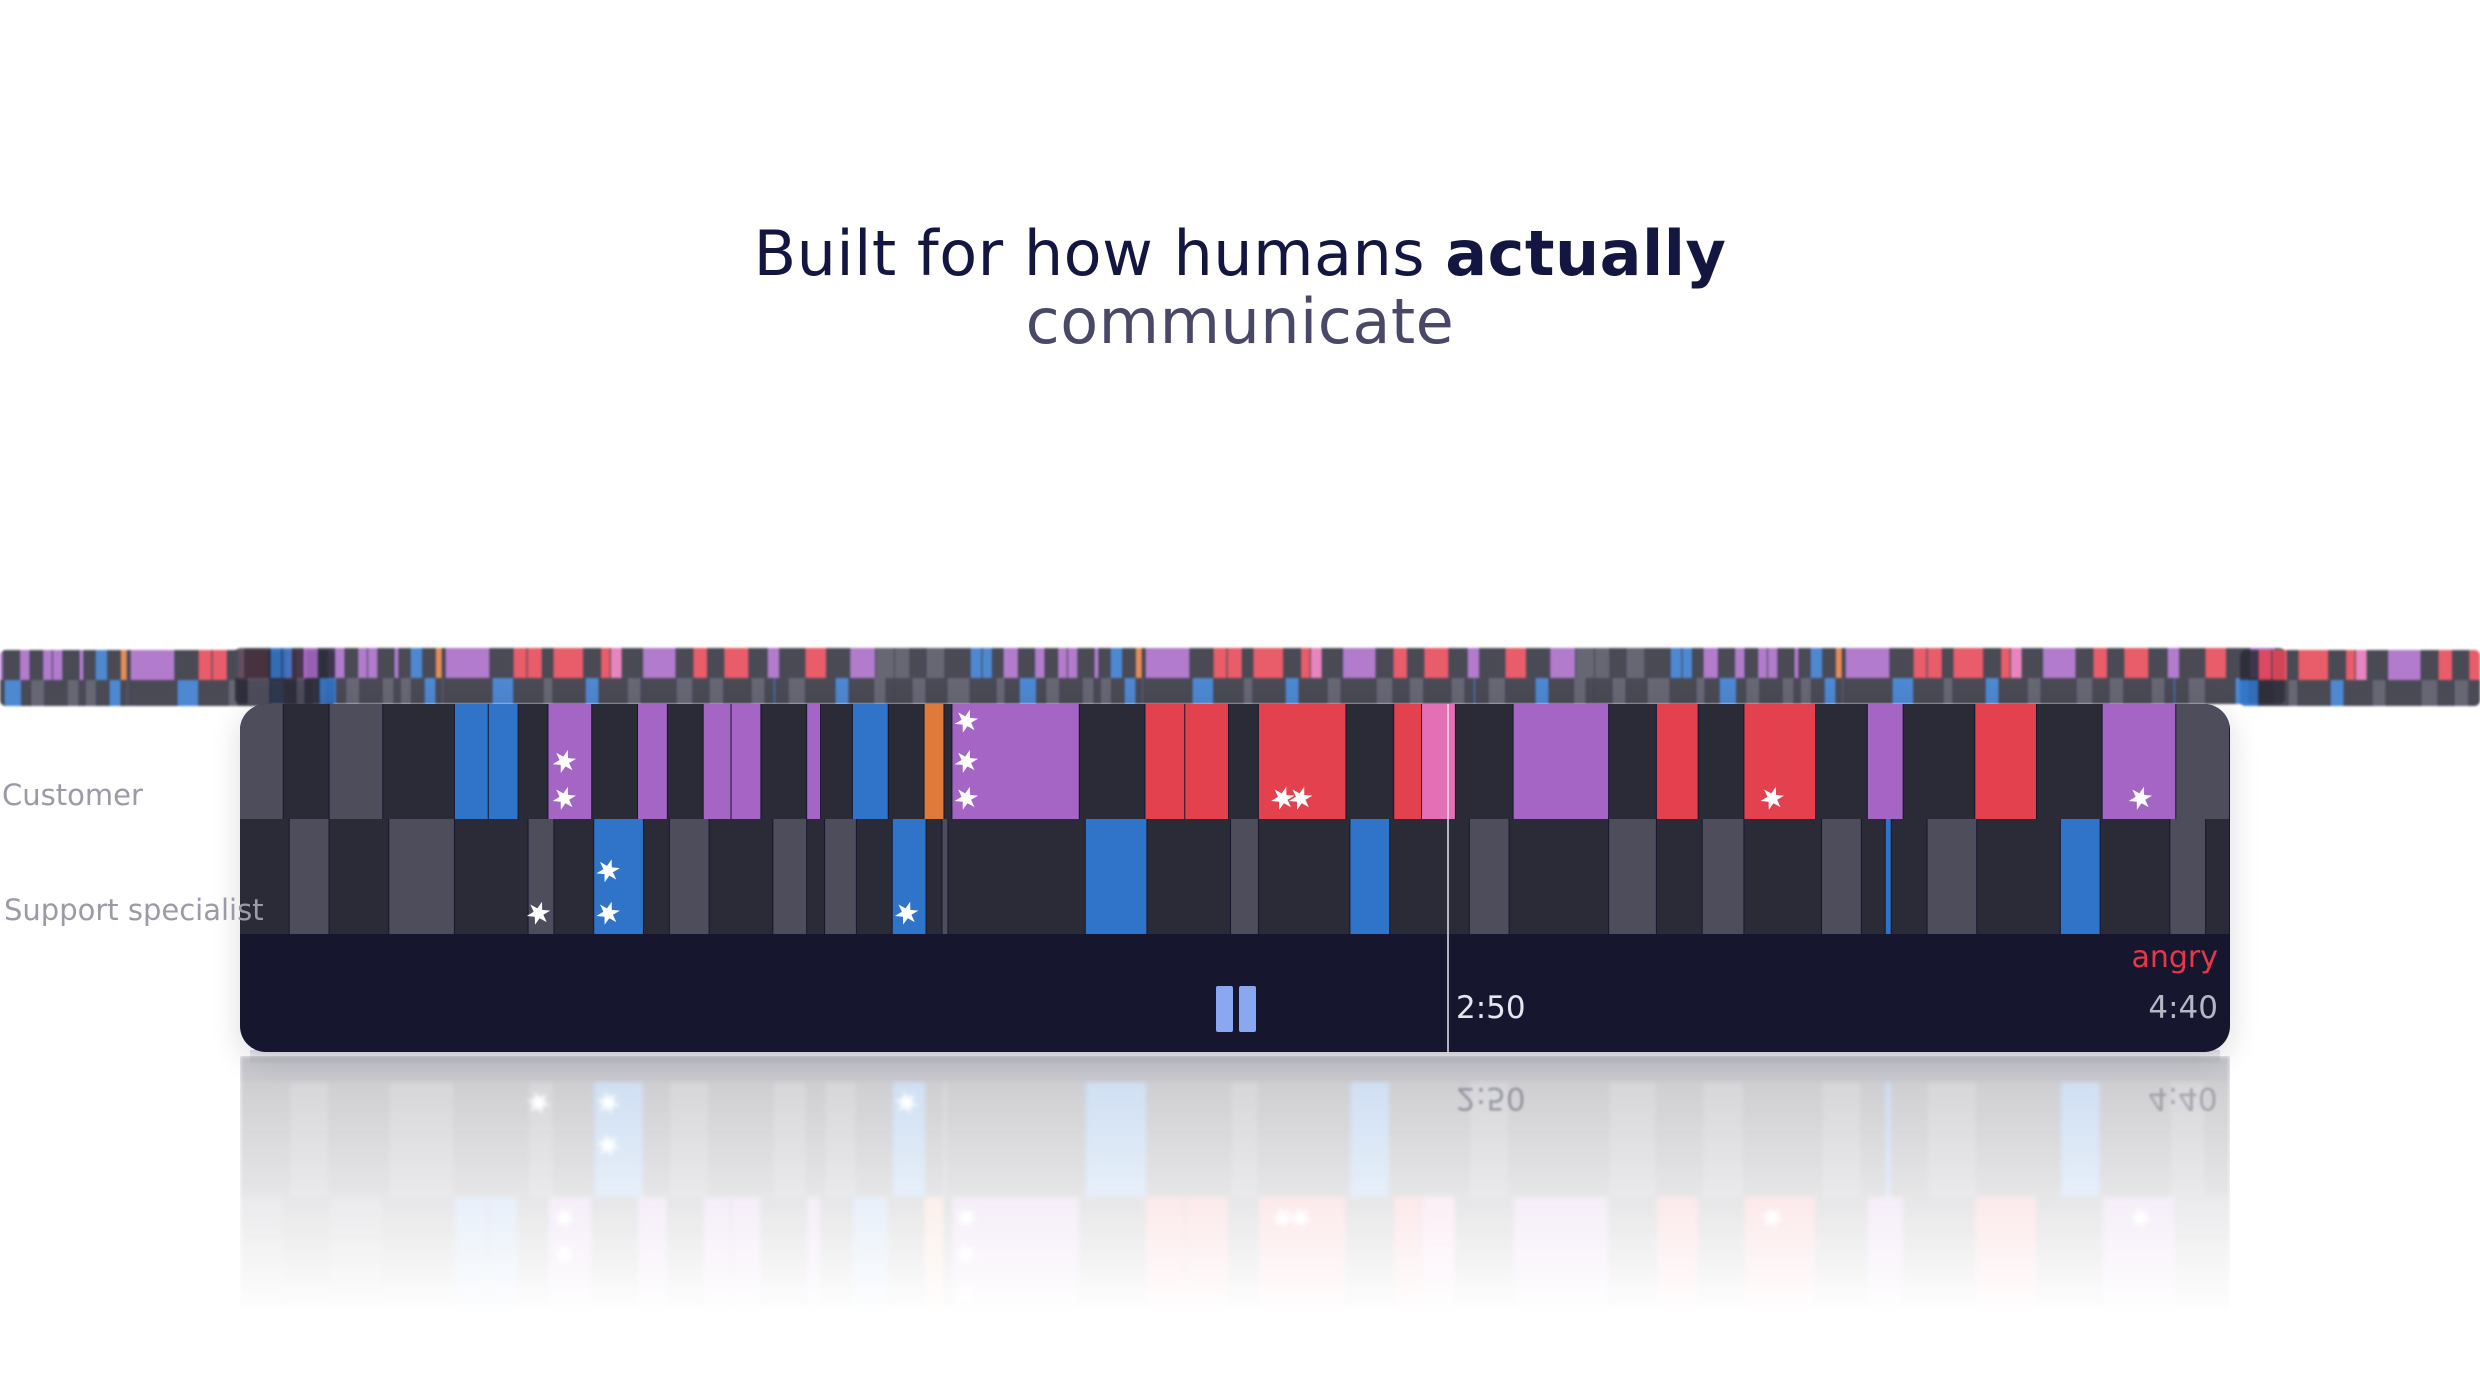  Describe the element at coordinates (1448, 878) in the screenshot. I see `playhead` at that location.